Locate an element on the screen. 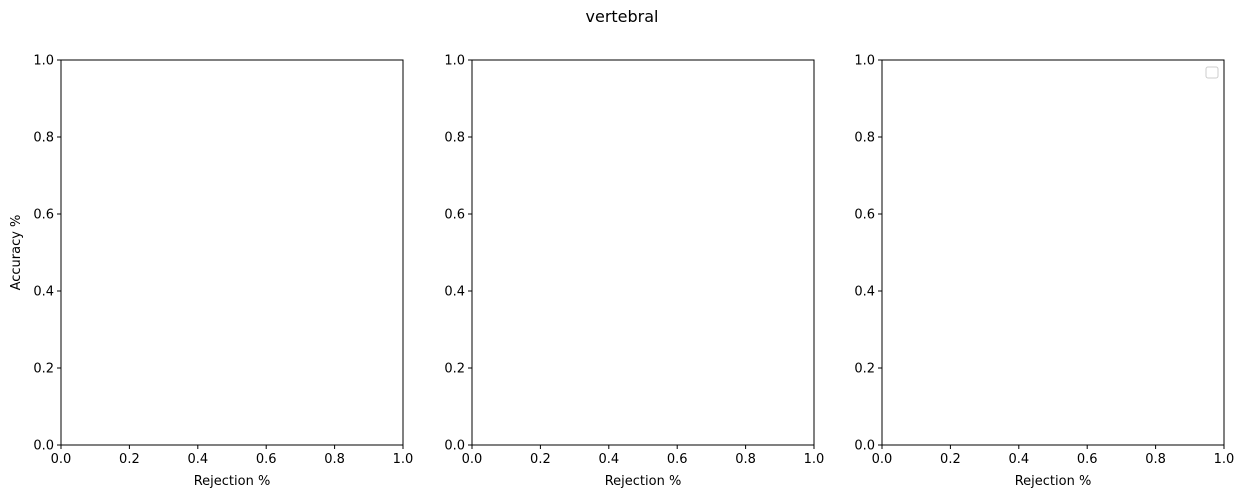 Image resolution: width=1244 pixels, height=502 pixels. figure-title: vertebral is located at coordinates (622, 16).